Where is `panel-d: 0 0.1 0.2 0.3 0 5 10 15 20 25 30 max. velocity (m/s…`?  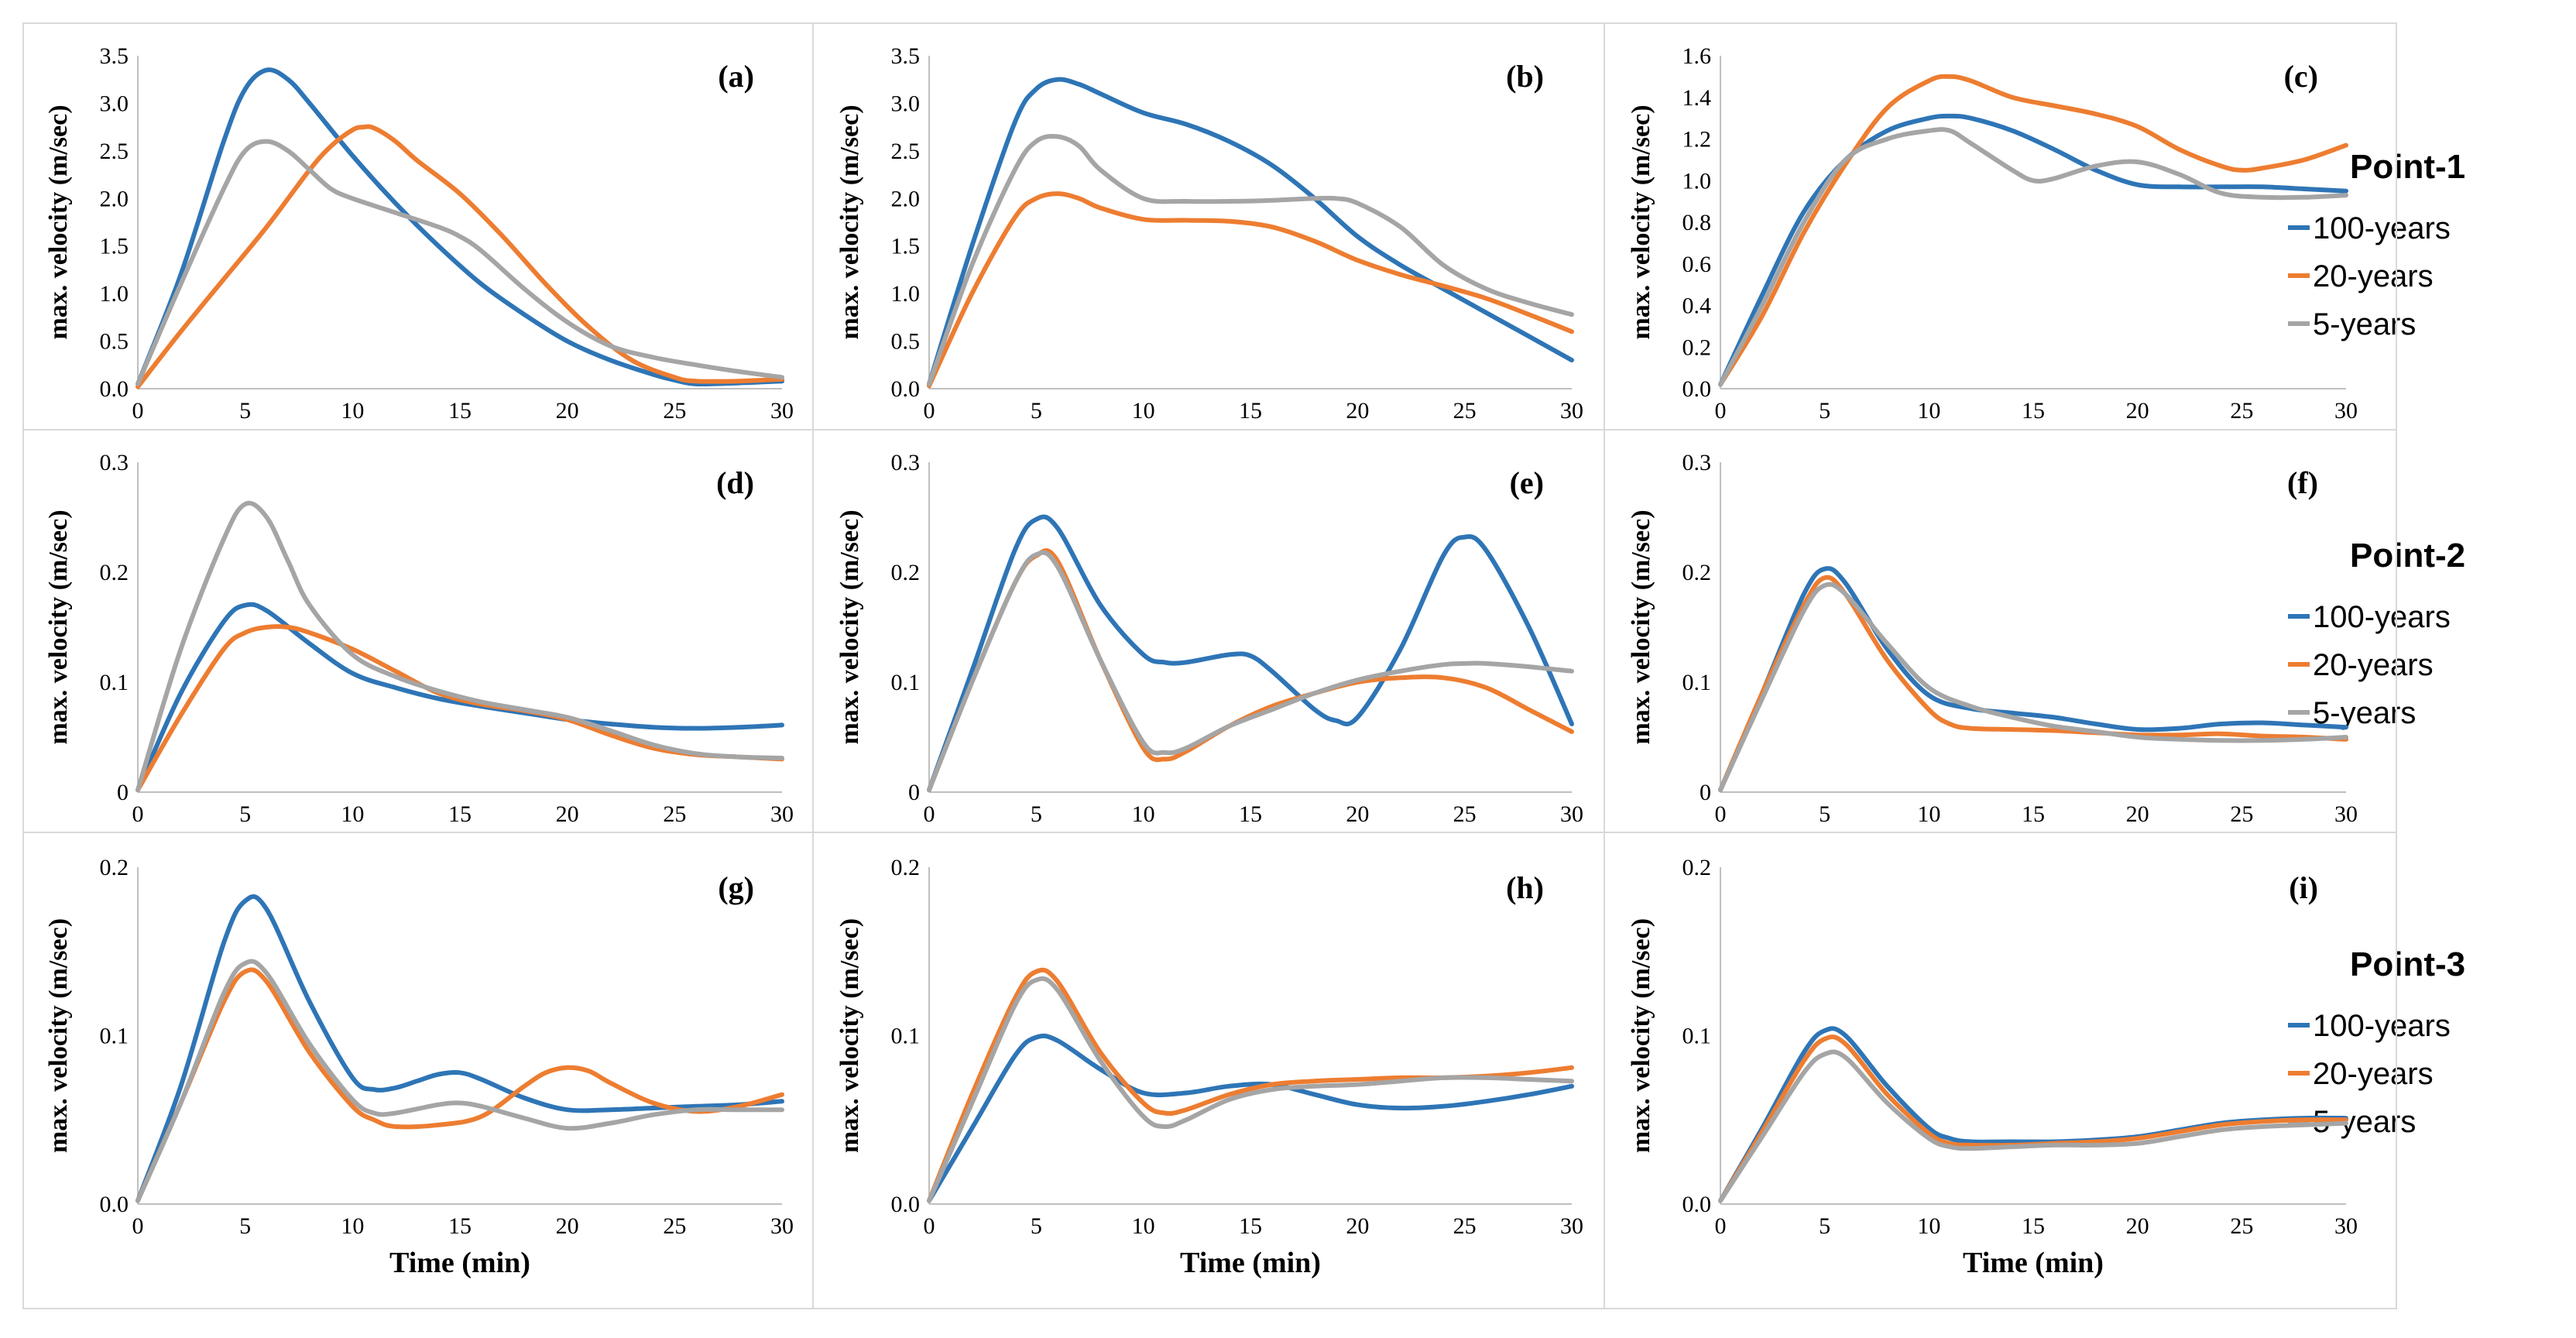 panel-d: 0 0.1 0.2 0.3 0 5 10 15 20 25 30 max. velocity (m/s… is located at coordinates (418, 631).